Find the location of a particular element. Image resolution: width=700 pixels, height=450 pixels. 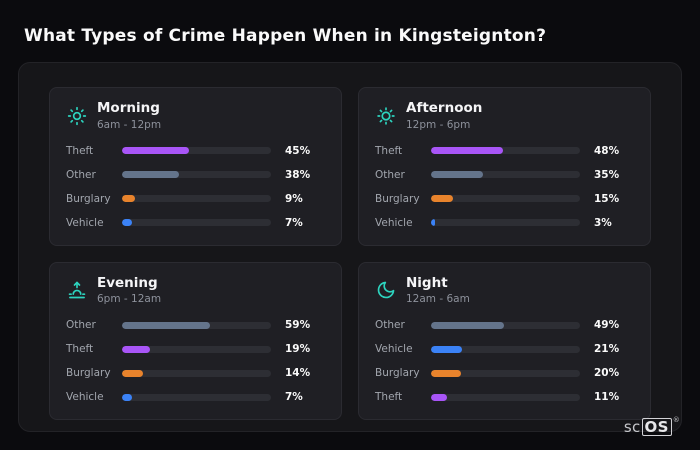

bar-value: 14% is located at coordinates (298, 373).